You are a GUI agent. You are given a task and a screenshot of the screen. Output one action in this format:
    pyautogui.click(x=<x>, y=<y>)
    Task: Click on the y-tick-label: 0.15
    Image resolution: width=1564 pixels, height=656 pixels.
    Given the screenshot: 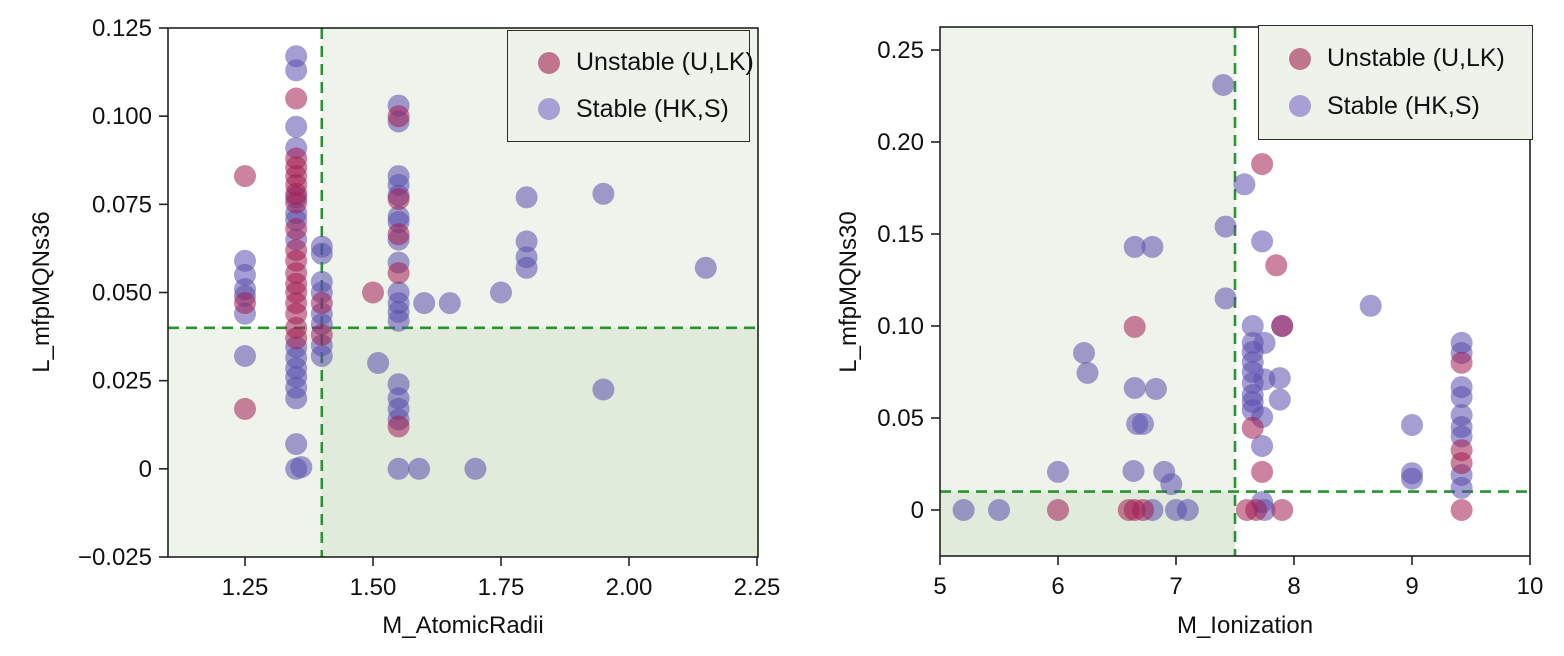 What is the action you would take?
    pyautogui.click(x=900, y=234)
    